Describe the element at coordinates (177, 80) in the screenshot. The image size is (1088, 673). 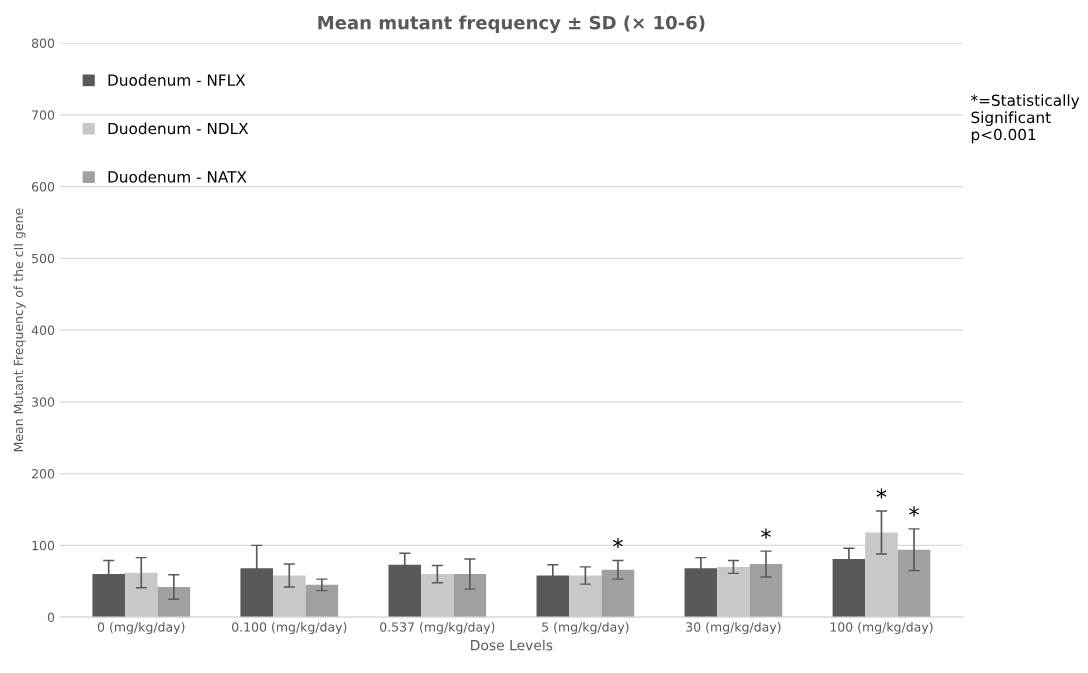
I see `legend-label: Duodenum - NFLX` at that location.